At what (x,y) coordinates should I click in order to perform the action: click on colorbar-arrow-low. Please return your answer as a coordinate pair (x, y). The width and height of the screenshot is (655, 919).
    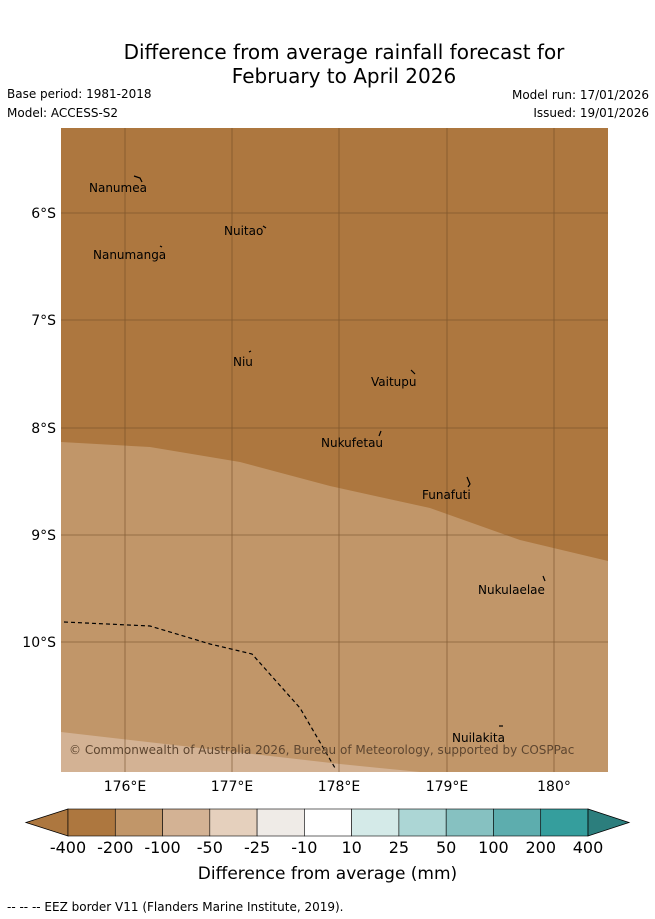
    Looking at the image, I should click on (46, 822).